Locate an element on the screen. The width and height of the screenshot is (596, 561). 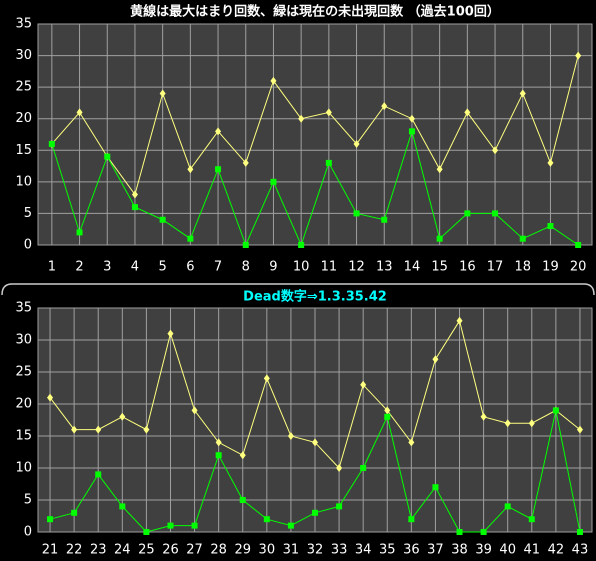
x-tick-label: 22 is located at coordinates (74, 550).